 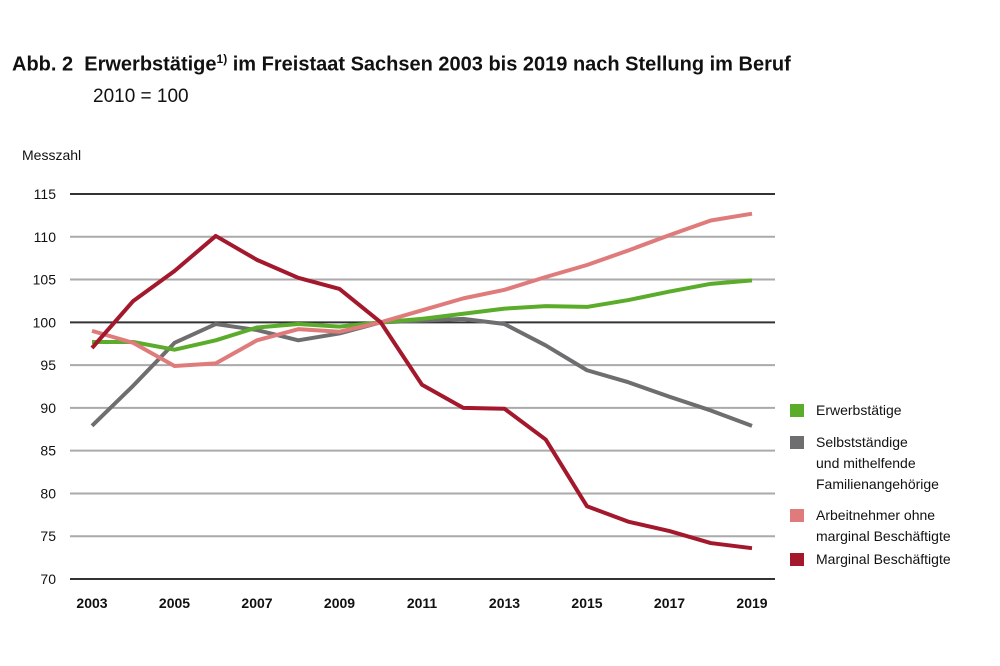 I want to click on y-tick-label: 105, so click(x=45, y=280).